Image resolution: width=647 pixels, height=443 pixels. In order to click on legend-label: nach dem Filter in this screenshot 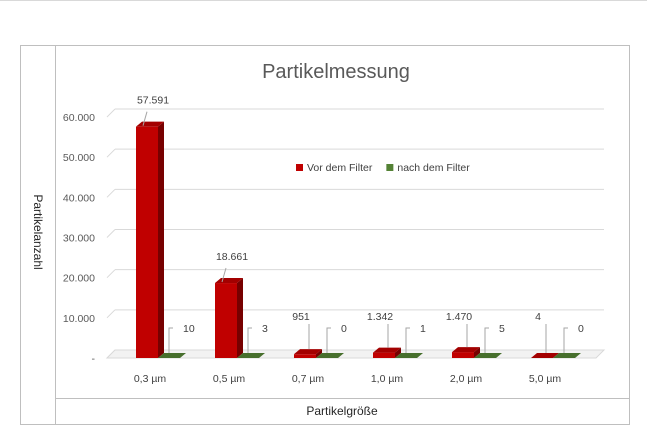, I will do `click(433, 168)`.